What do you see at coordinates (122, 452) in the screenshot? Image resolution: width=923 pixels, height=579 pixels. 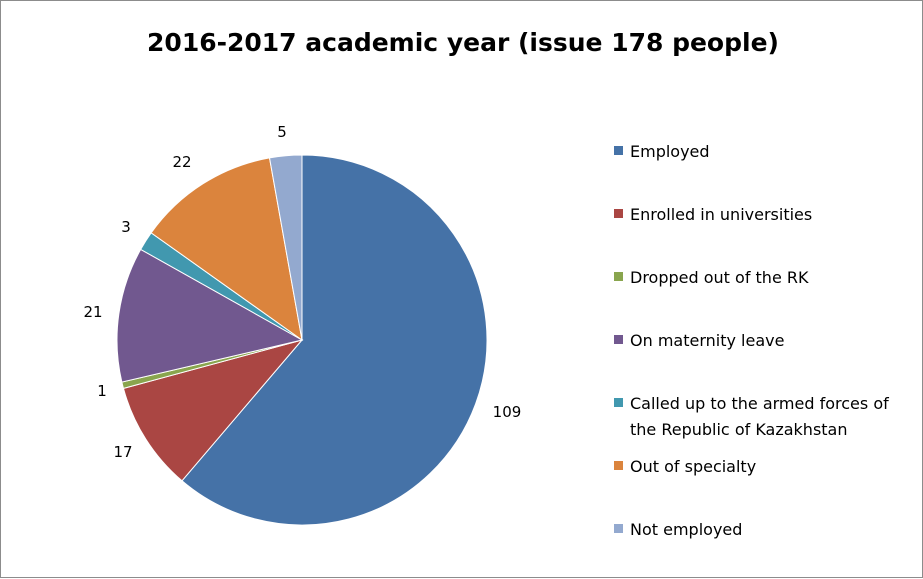 I see `data-label-enrolled-in-universities: 17` at bounding box center [122, 452].